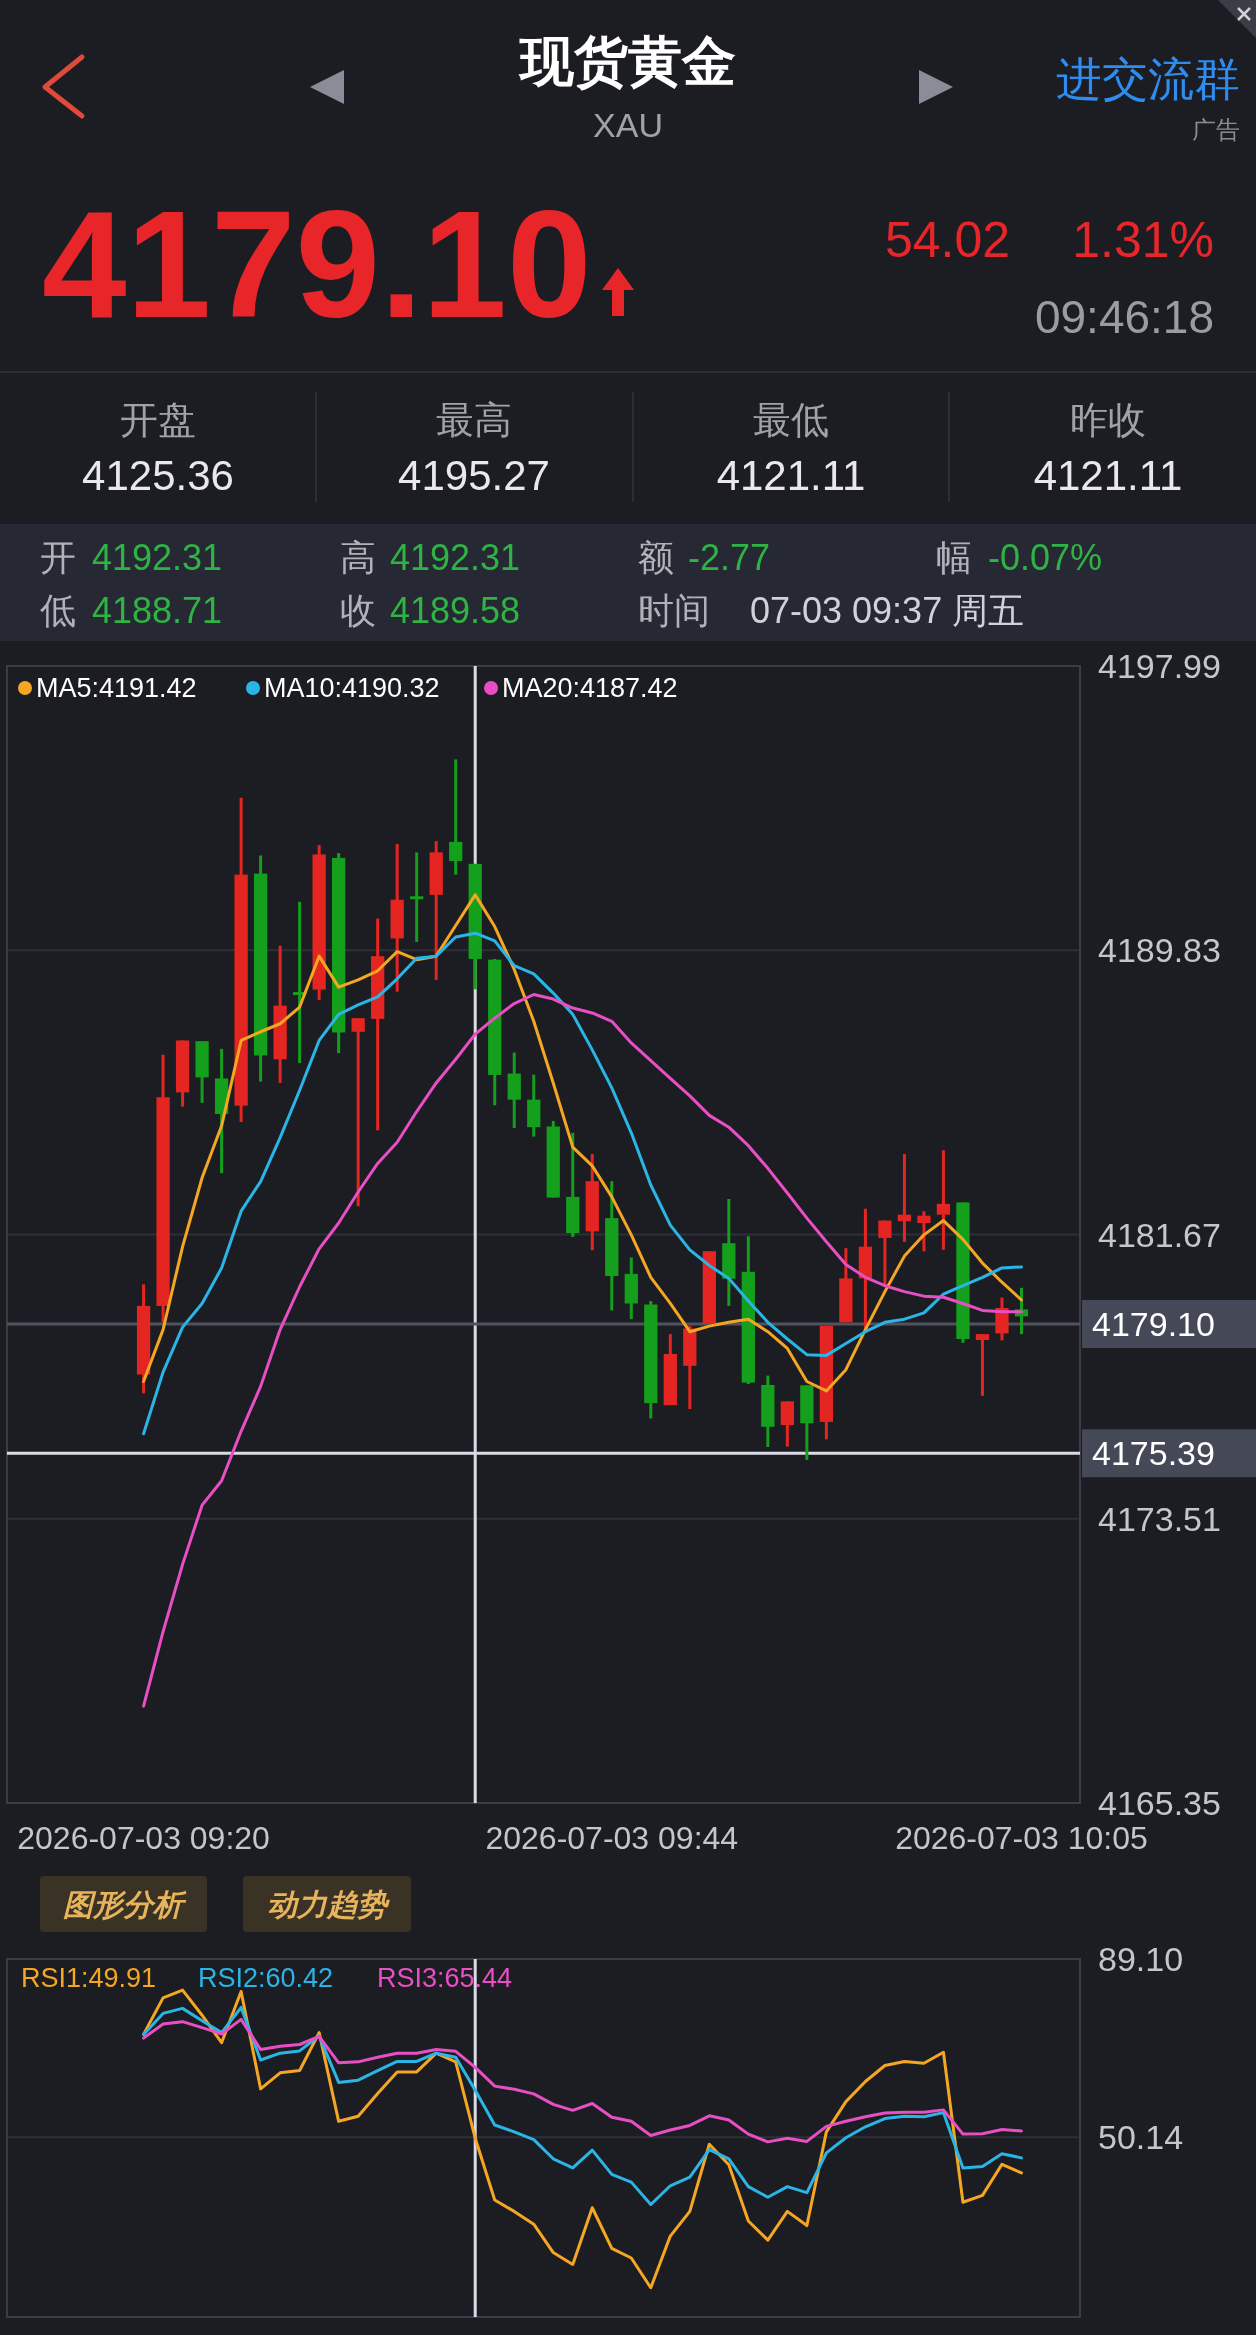 The image size is (1256, 2335). What do you see at coordinates (1159, 950) in the screenshot?
I see `y-tick-label: 4189.83` at bounding box center [1159, 950].